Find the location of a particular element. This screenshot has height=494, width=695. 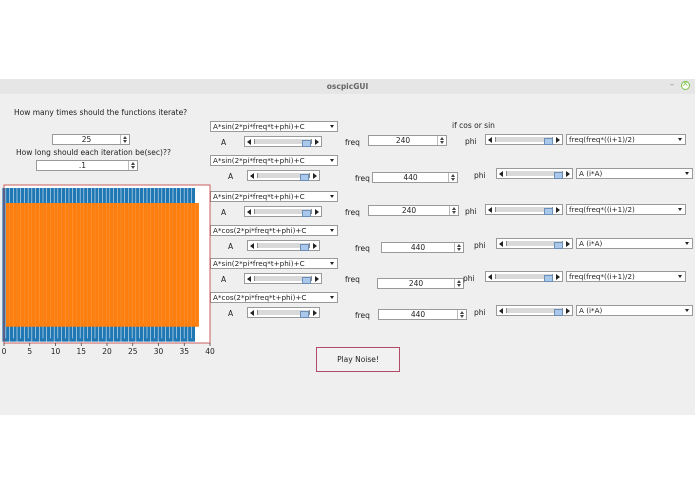

duration-spinbox: .1 is located at coordinates (87, 165).